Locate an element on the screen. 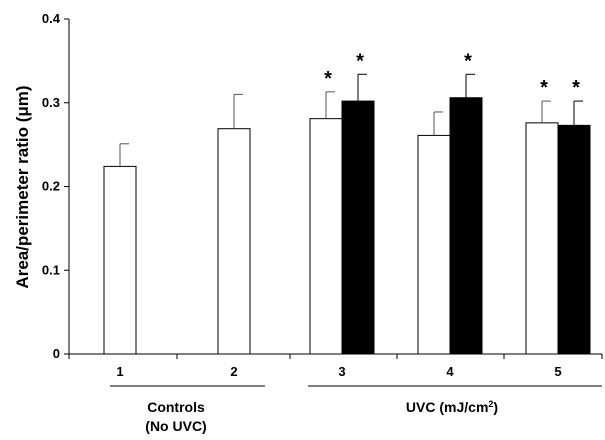 The height and width of the screenshot is (440, 605). y-tick-label: 0 is located at coordinates (56, 353).